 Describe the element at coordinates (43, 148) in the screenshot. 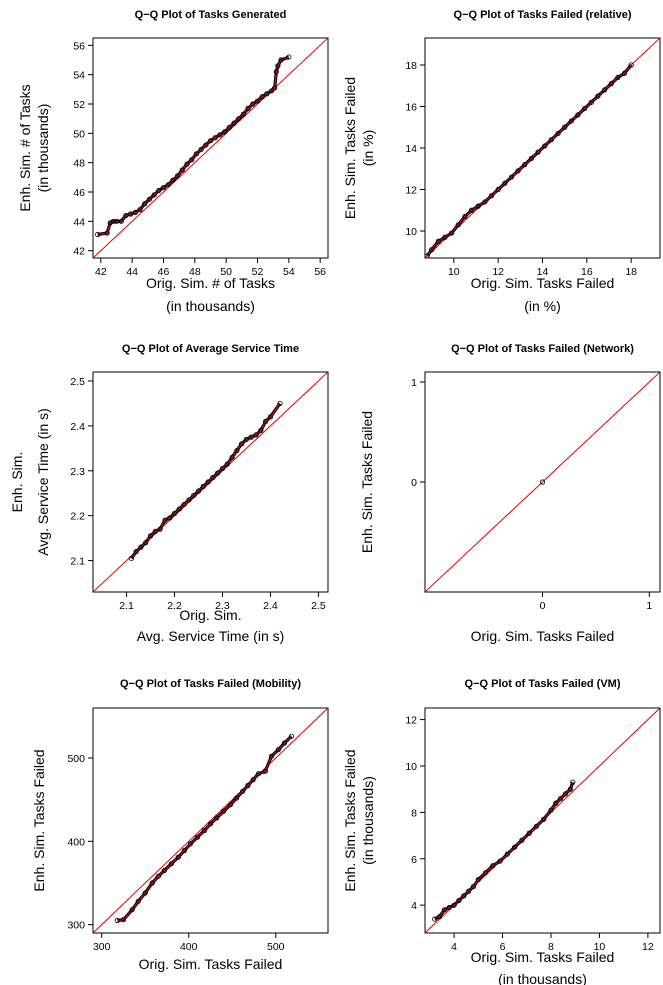

I see `y-axis-label-units: (in thousands)` at that location.